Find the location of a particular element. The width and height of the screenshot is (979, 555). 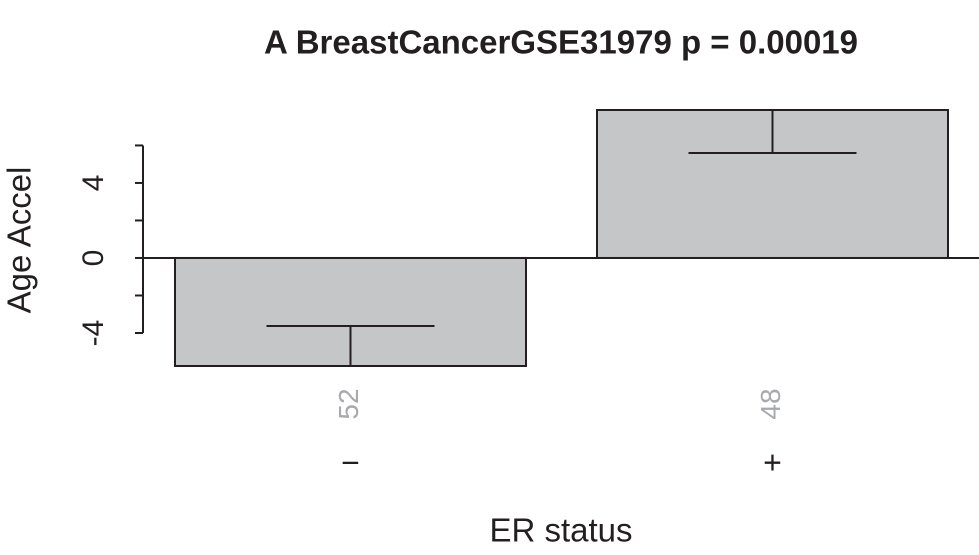

count-label: 48 is located at coordinates (770, 403).